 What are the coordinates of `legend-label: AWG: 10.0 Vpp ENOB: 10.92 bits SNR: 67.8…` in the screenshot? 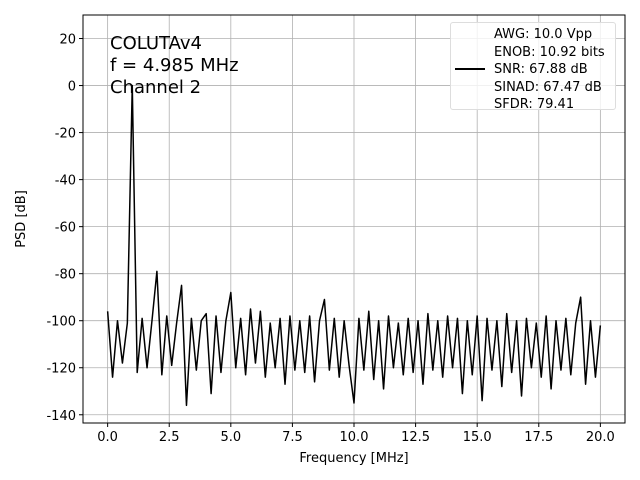 It's located at (549, 69).